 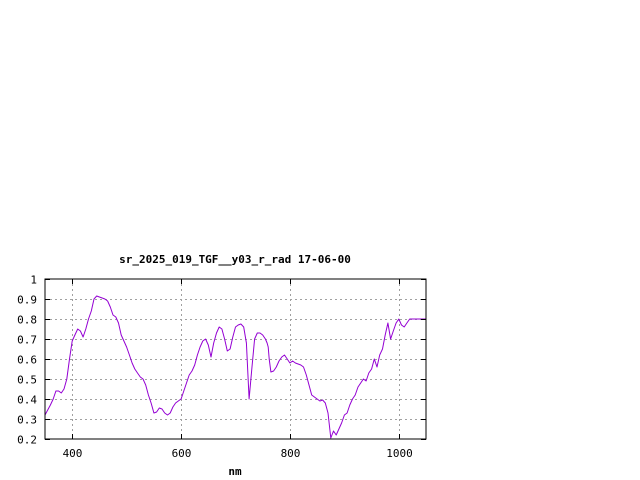 I want to click on y-tick-label: 0.5, so click(x=27, y=380).